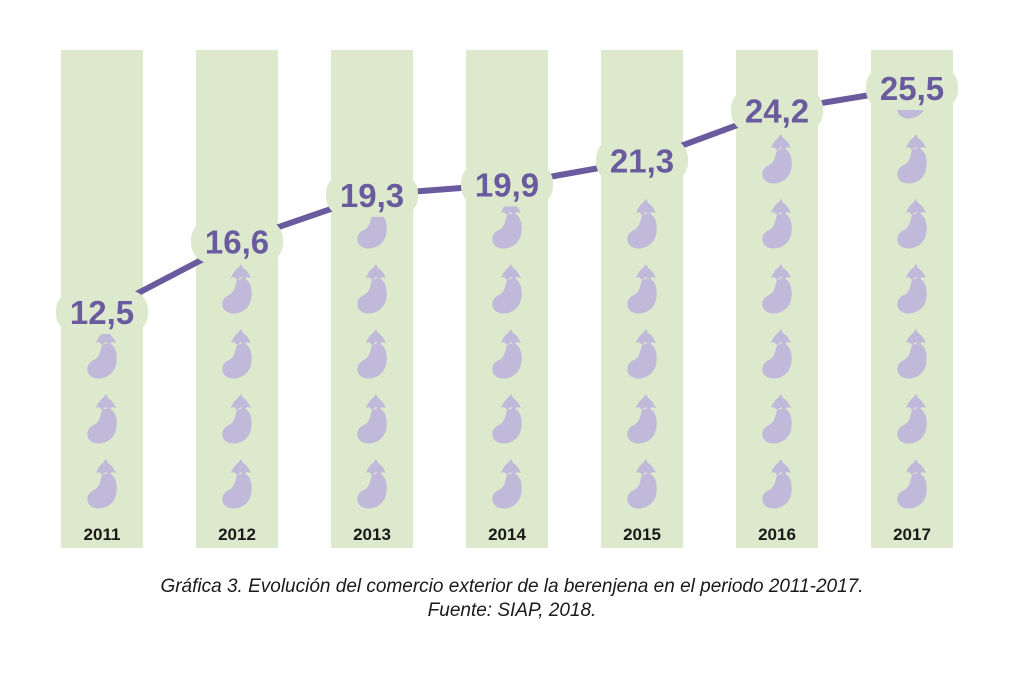 The image size is (1024, 673). What do you see at coordinates (237, 534) in the screenshot?
I see `x-tick-label: 2012` at bounding box center [237, 534].